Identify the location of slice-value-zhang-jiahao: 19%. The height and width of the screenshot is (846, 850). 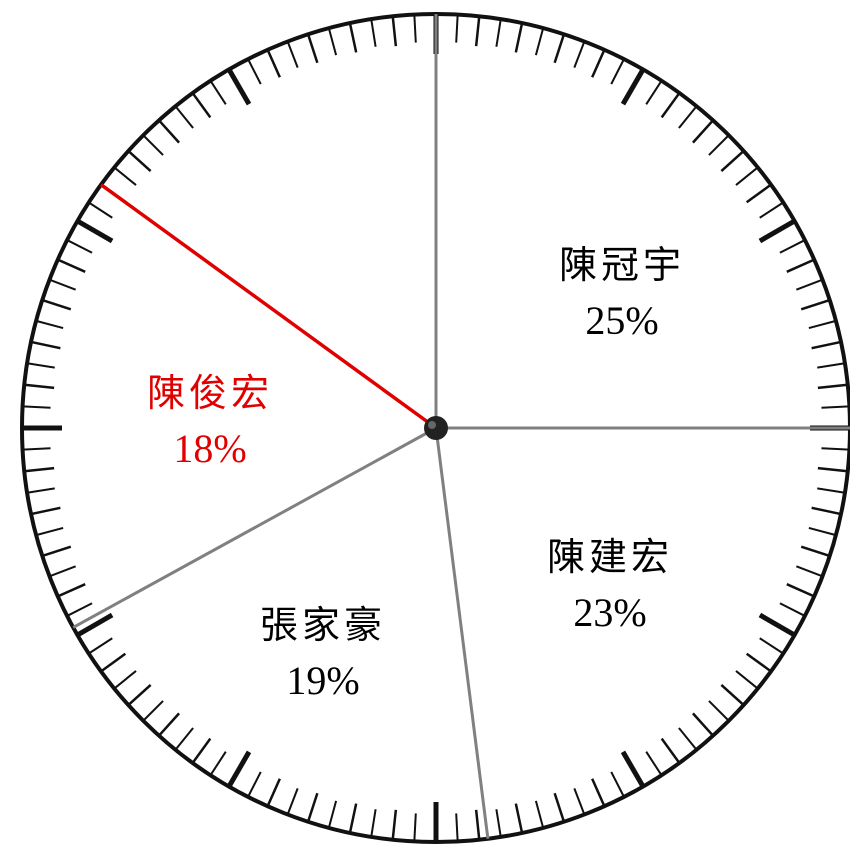
(322, 680).